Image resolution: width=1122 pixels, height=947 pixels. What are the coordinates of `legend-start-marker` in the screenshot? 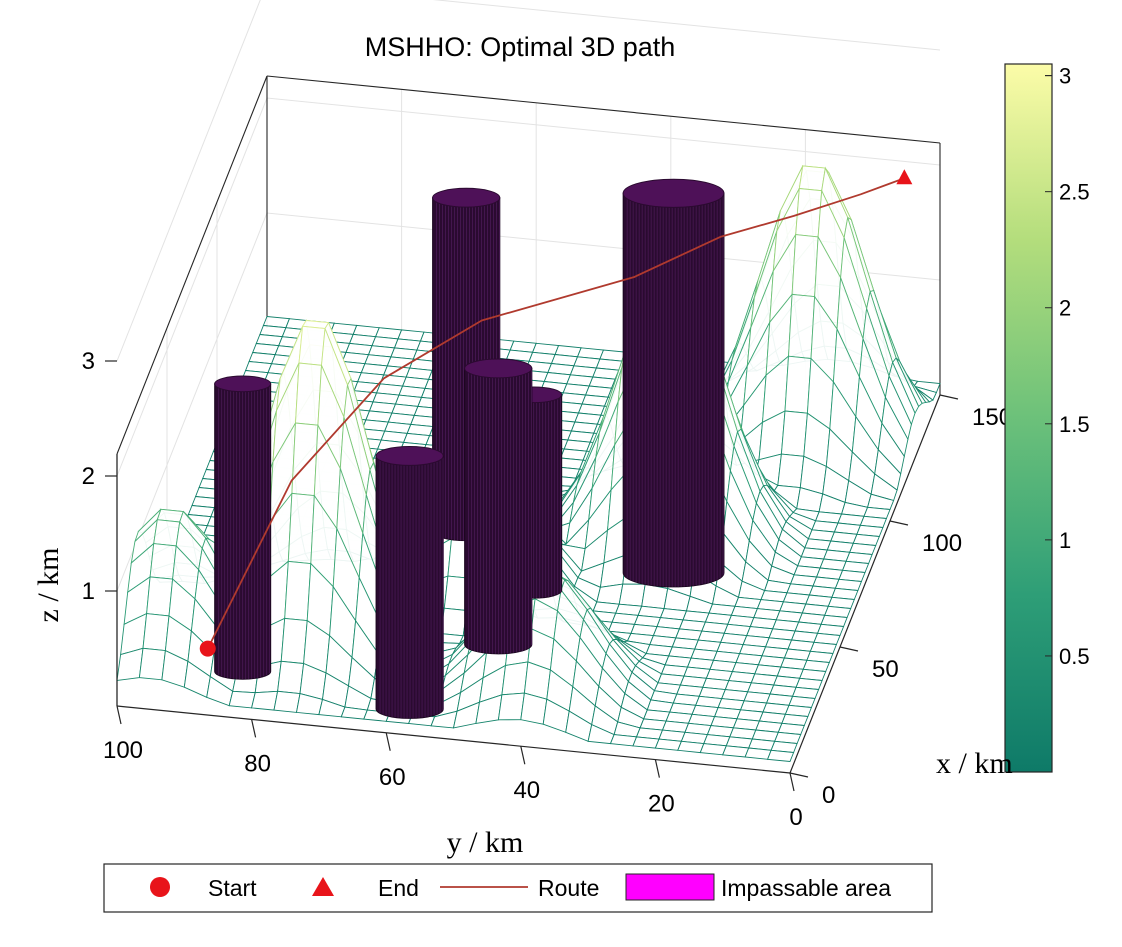 It's located at (160, 887).